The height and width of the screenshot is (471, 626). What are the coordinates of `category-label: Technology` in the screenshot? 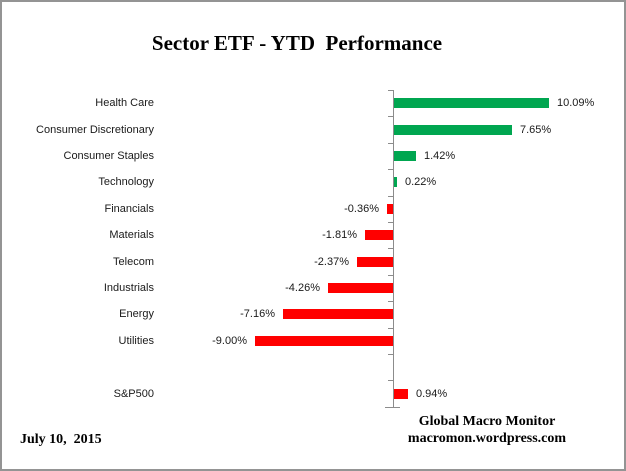 It's located at (126, 182).